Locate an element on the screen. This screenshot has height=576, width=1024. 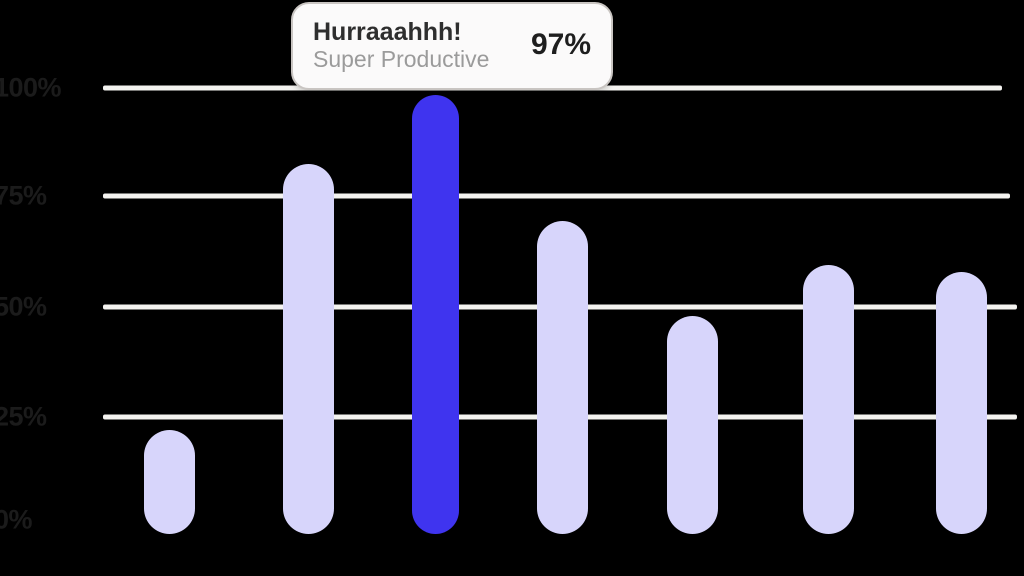
tooltip-callout: Hurraaahhh! Super Productive 97% is located at coordinates (452, 46).